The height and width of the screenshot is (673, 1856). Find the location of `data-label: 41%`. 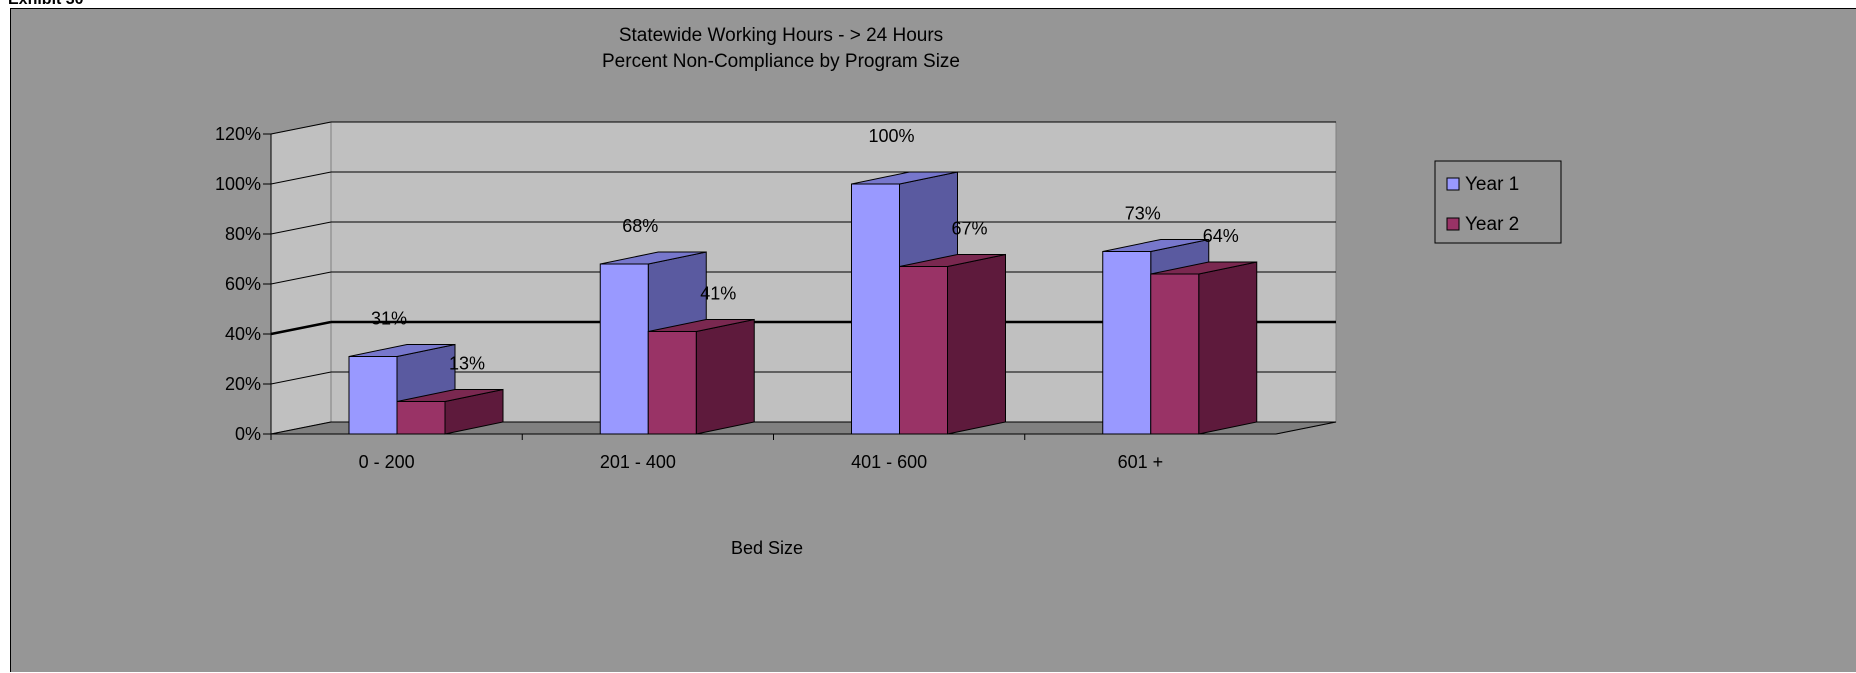

data-label: 41% is located at coordinates (718, 294).